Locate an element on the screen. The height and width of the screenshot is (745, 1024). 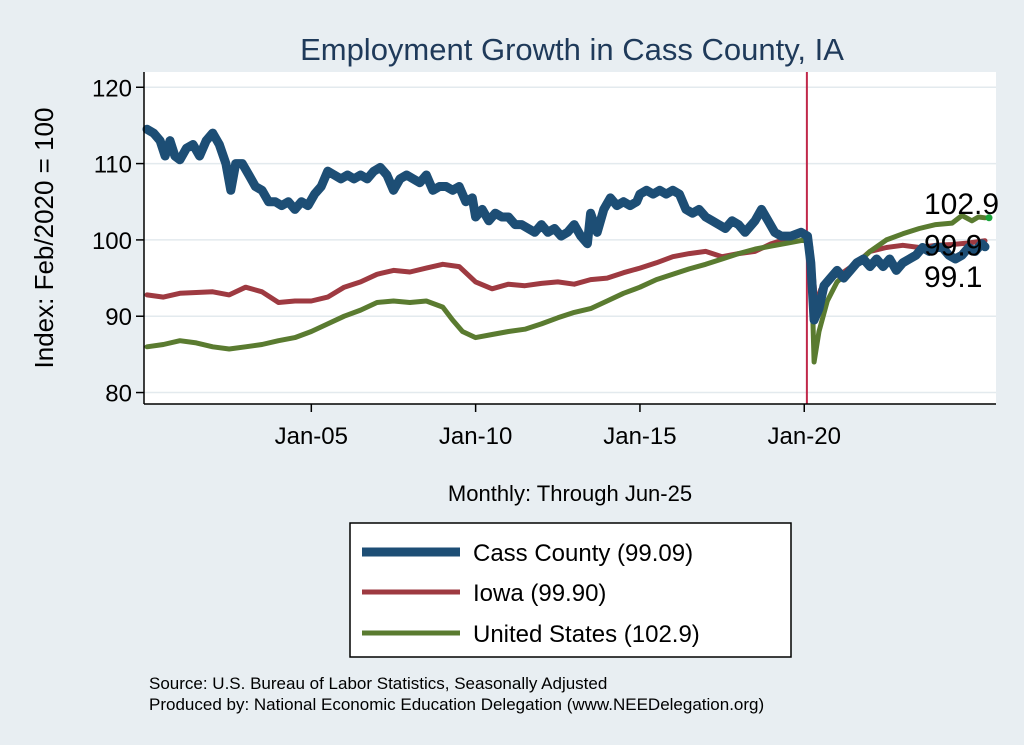
end-label-1: 99.9 is located at coordinates (953, 246).